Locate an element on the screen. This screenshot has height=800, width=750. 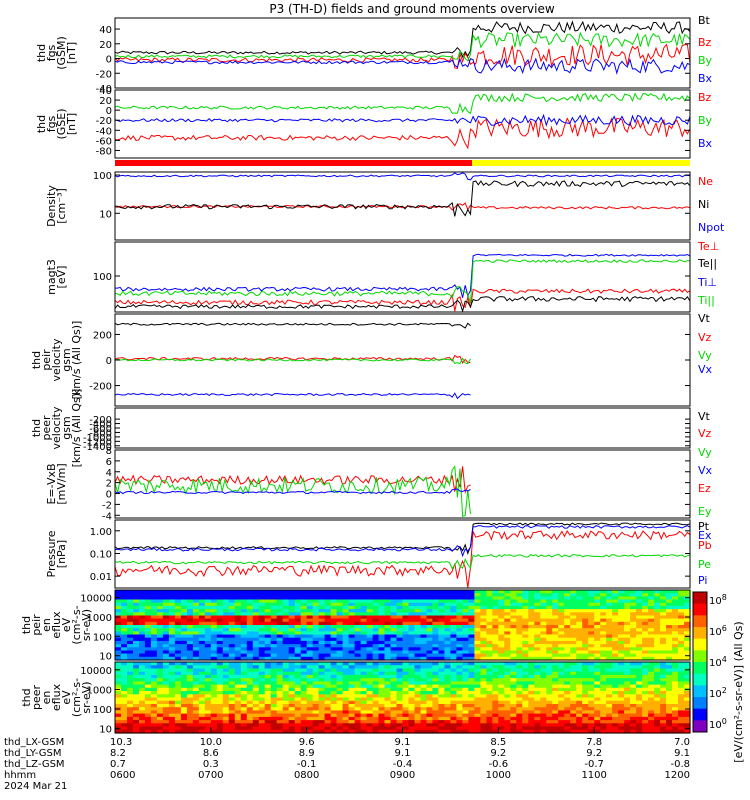
y-axis-label: thd is located at coordinates (36, 360).